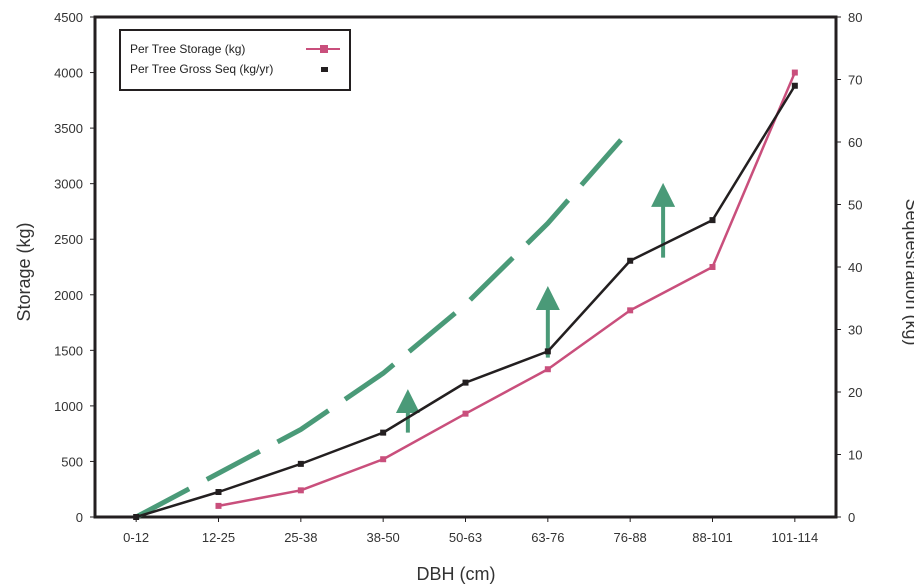 This screenshot has width=914, height=586. What do you see at coordinates (383, 537) in the screenshot?
I see `x-tick-label: 38-50` at bounding box center [383, 537].